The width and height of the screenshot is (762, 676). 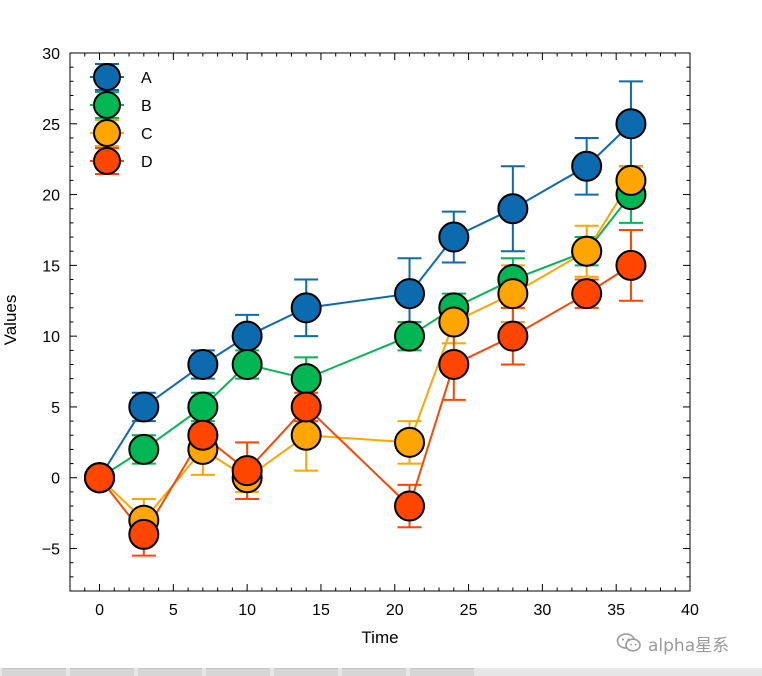 What do you see at coordinates (10, 320) in the screenshot?
I see `y-axis-title: Values` at bounding box center [10, 320].